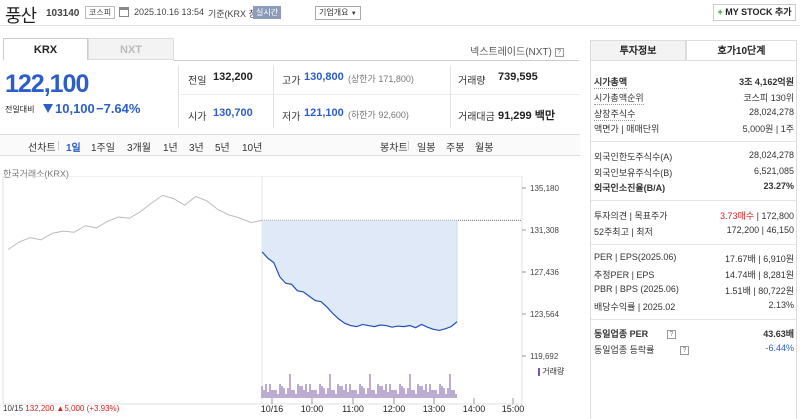 The height and width of the screenshot is (419, 800). Describe the element at coordinates (233, 77) in the screenshot. I see `prev-close-value: 132,200` at that location.